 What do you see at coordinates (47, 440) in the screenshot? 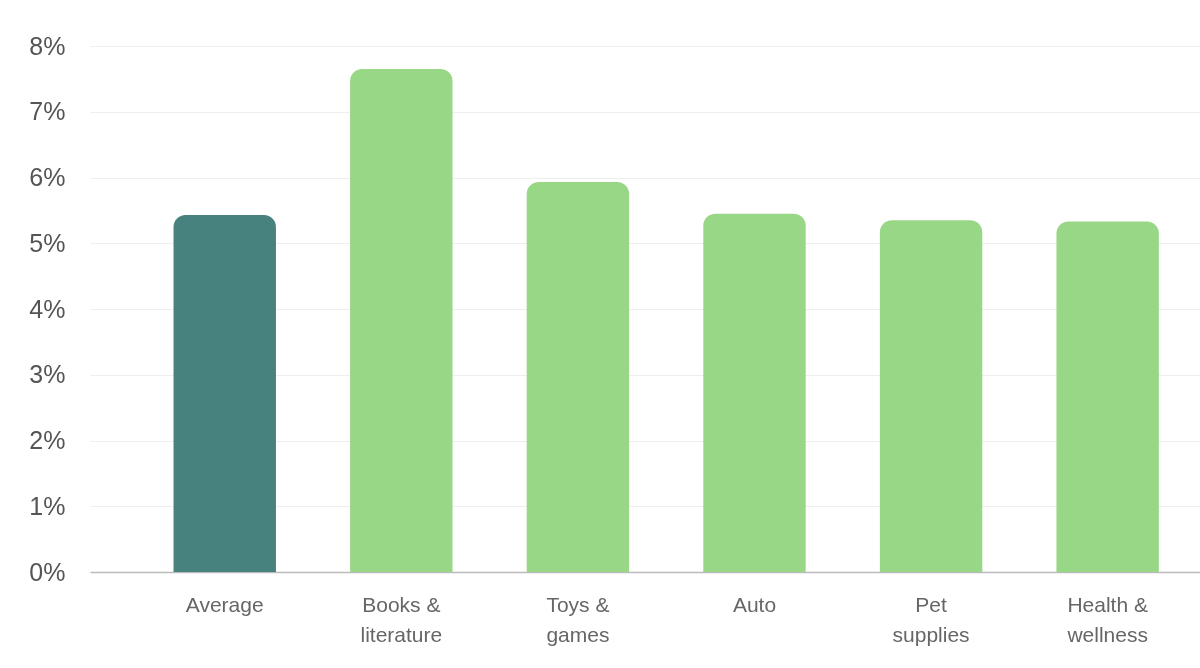
I see `y-tick-label: 2%` at bounding box center [47, 440].